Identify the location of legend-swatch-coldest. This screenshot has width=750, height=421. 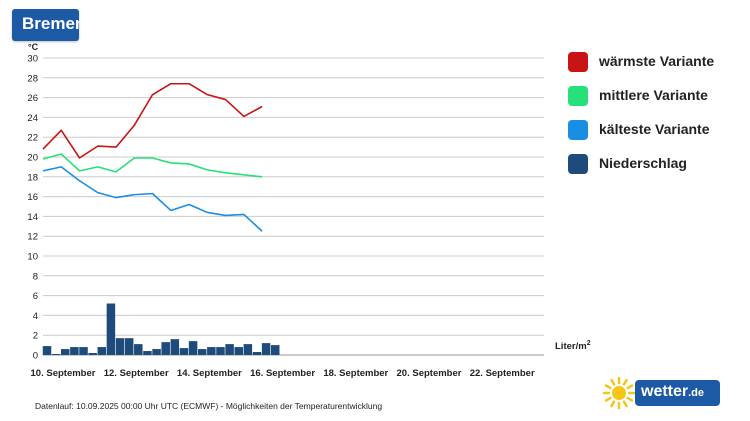
(578, 130).